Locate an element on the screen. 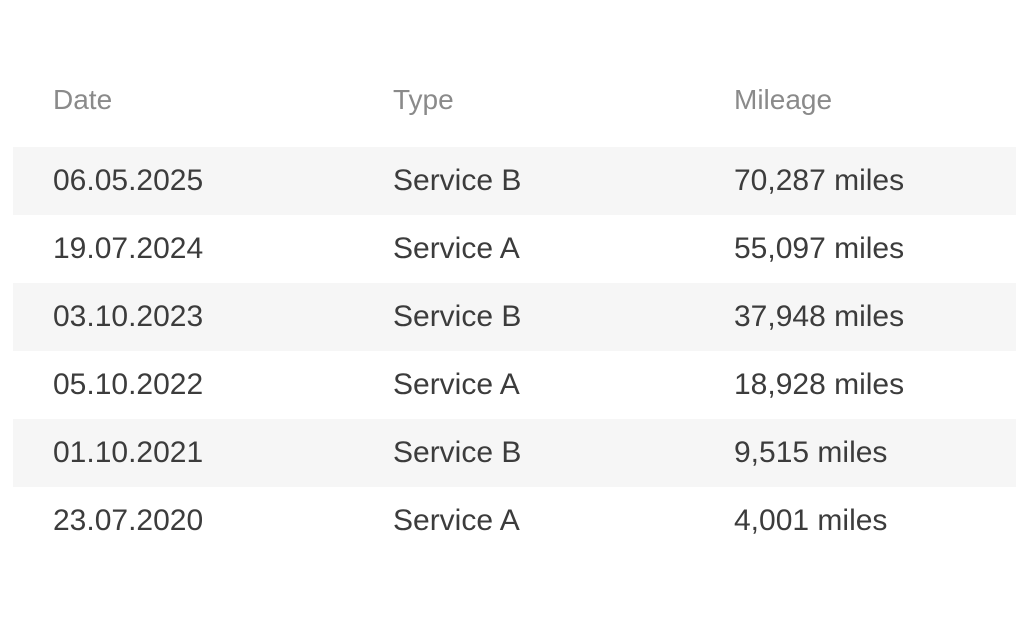  cell-date: 01.10.2021 is located at coordinates (128, 452).